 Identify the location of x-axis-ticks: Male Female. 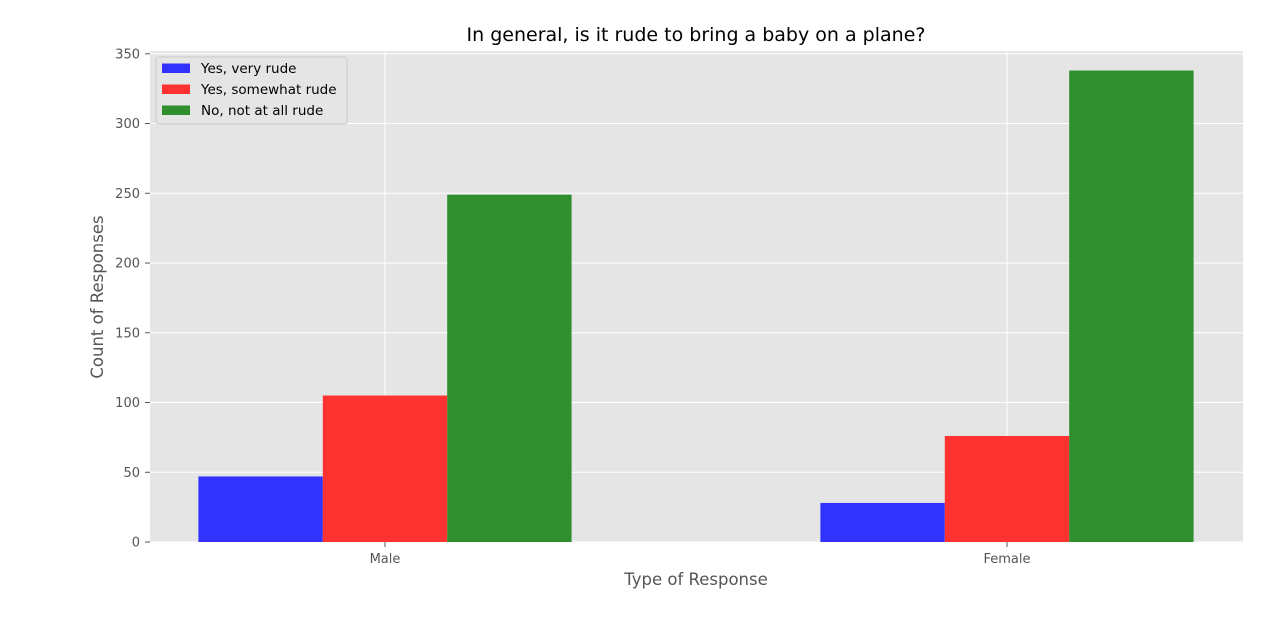
(700, 554).